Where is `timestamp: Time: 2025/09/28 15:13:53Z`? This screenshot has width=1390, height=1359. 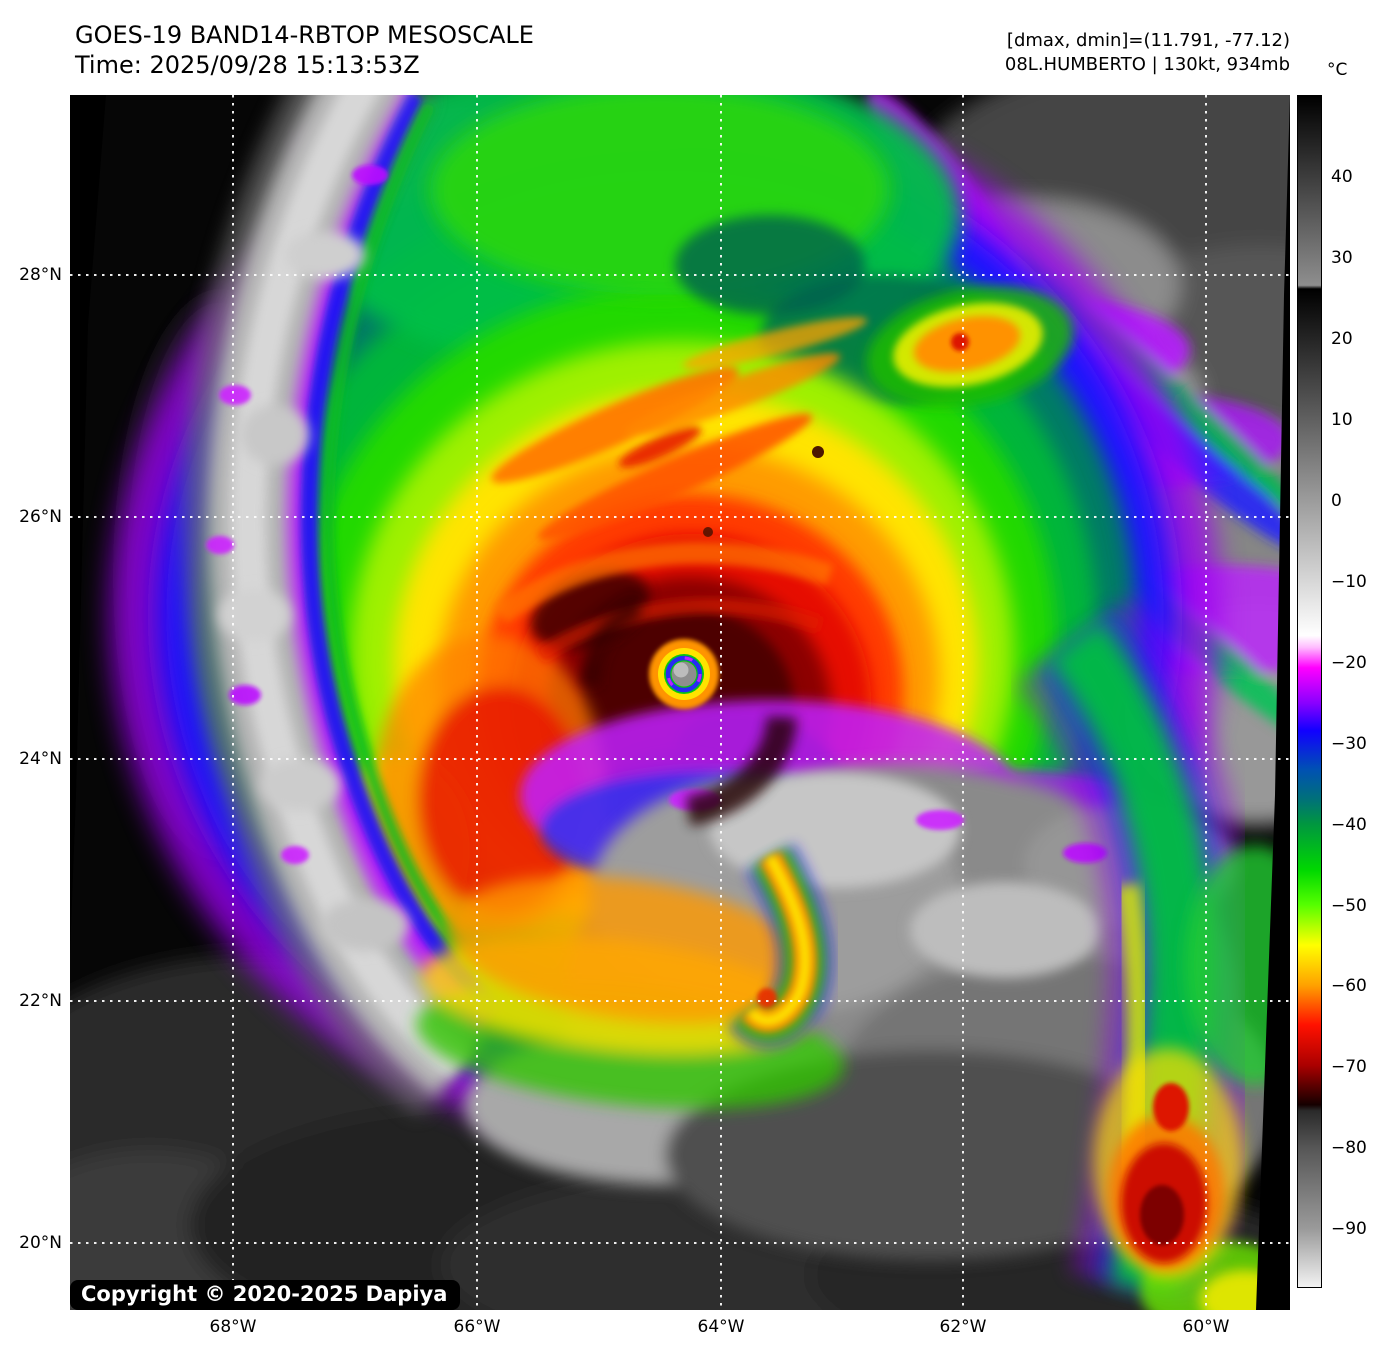 timestamp: Time: 2025/09/28 15:13:53Z is located at coordinates (247, 65).